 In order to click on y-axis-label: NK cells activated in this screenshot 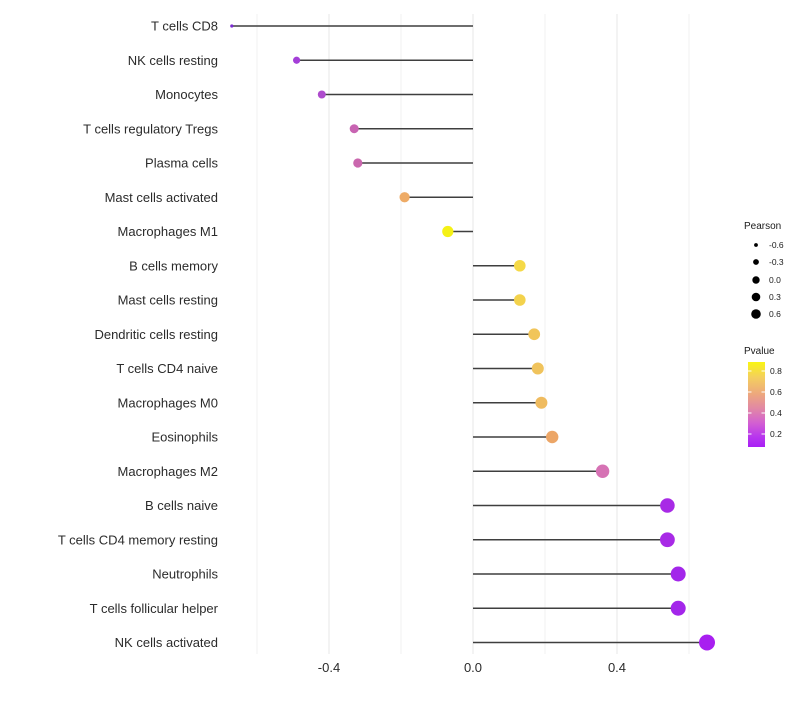, I will do `click(166, 642)`.